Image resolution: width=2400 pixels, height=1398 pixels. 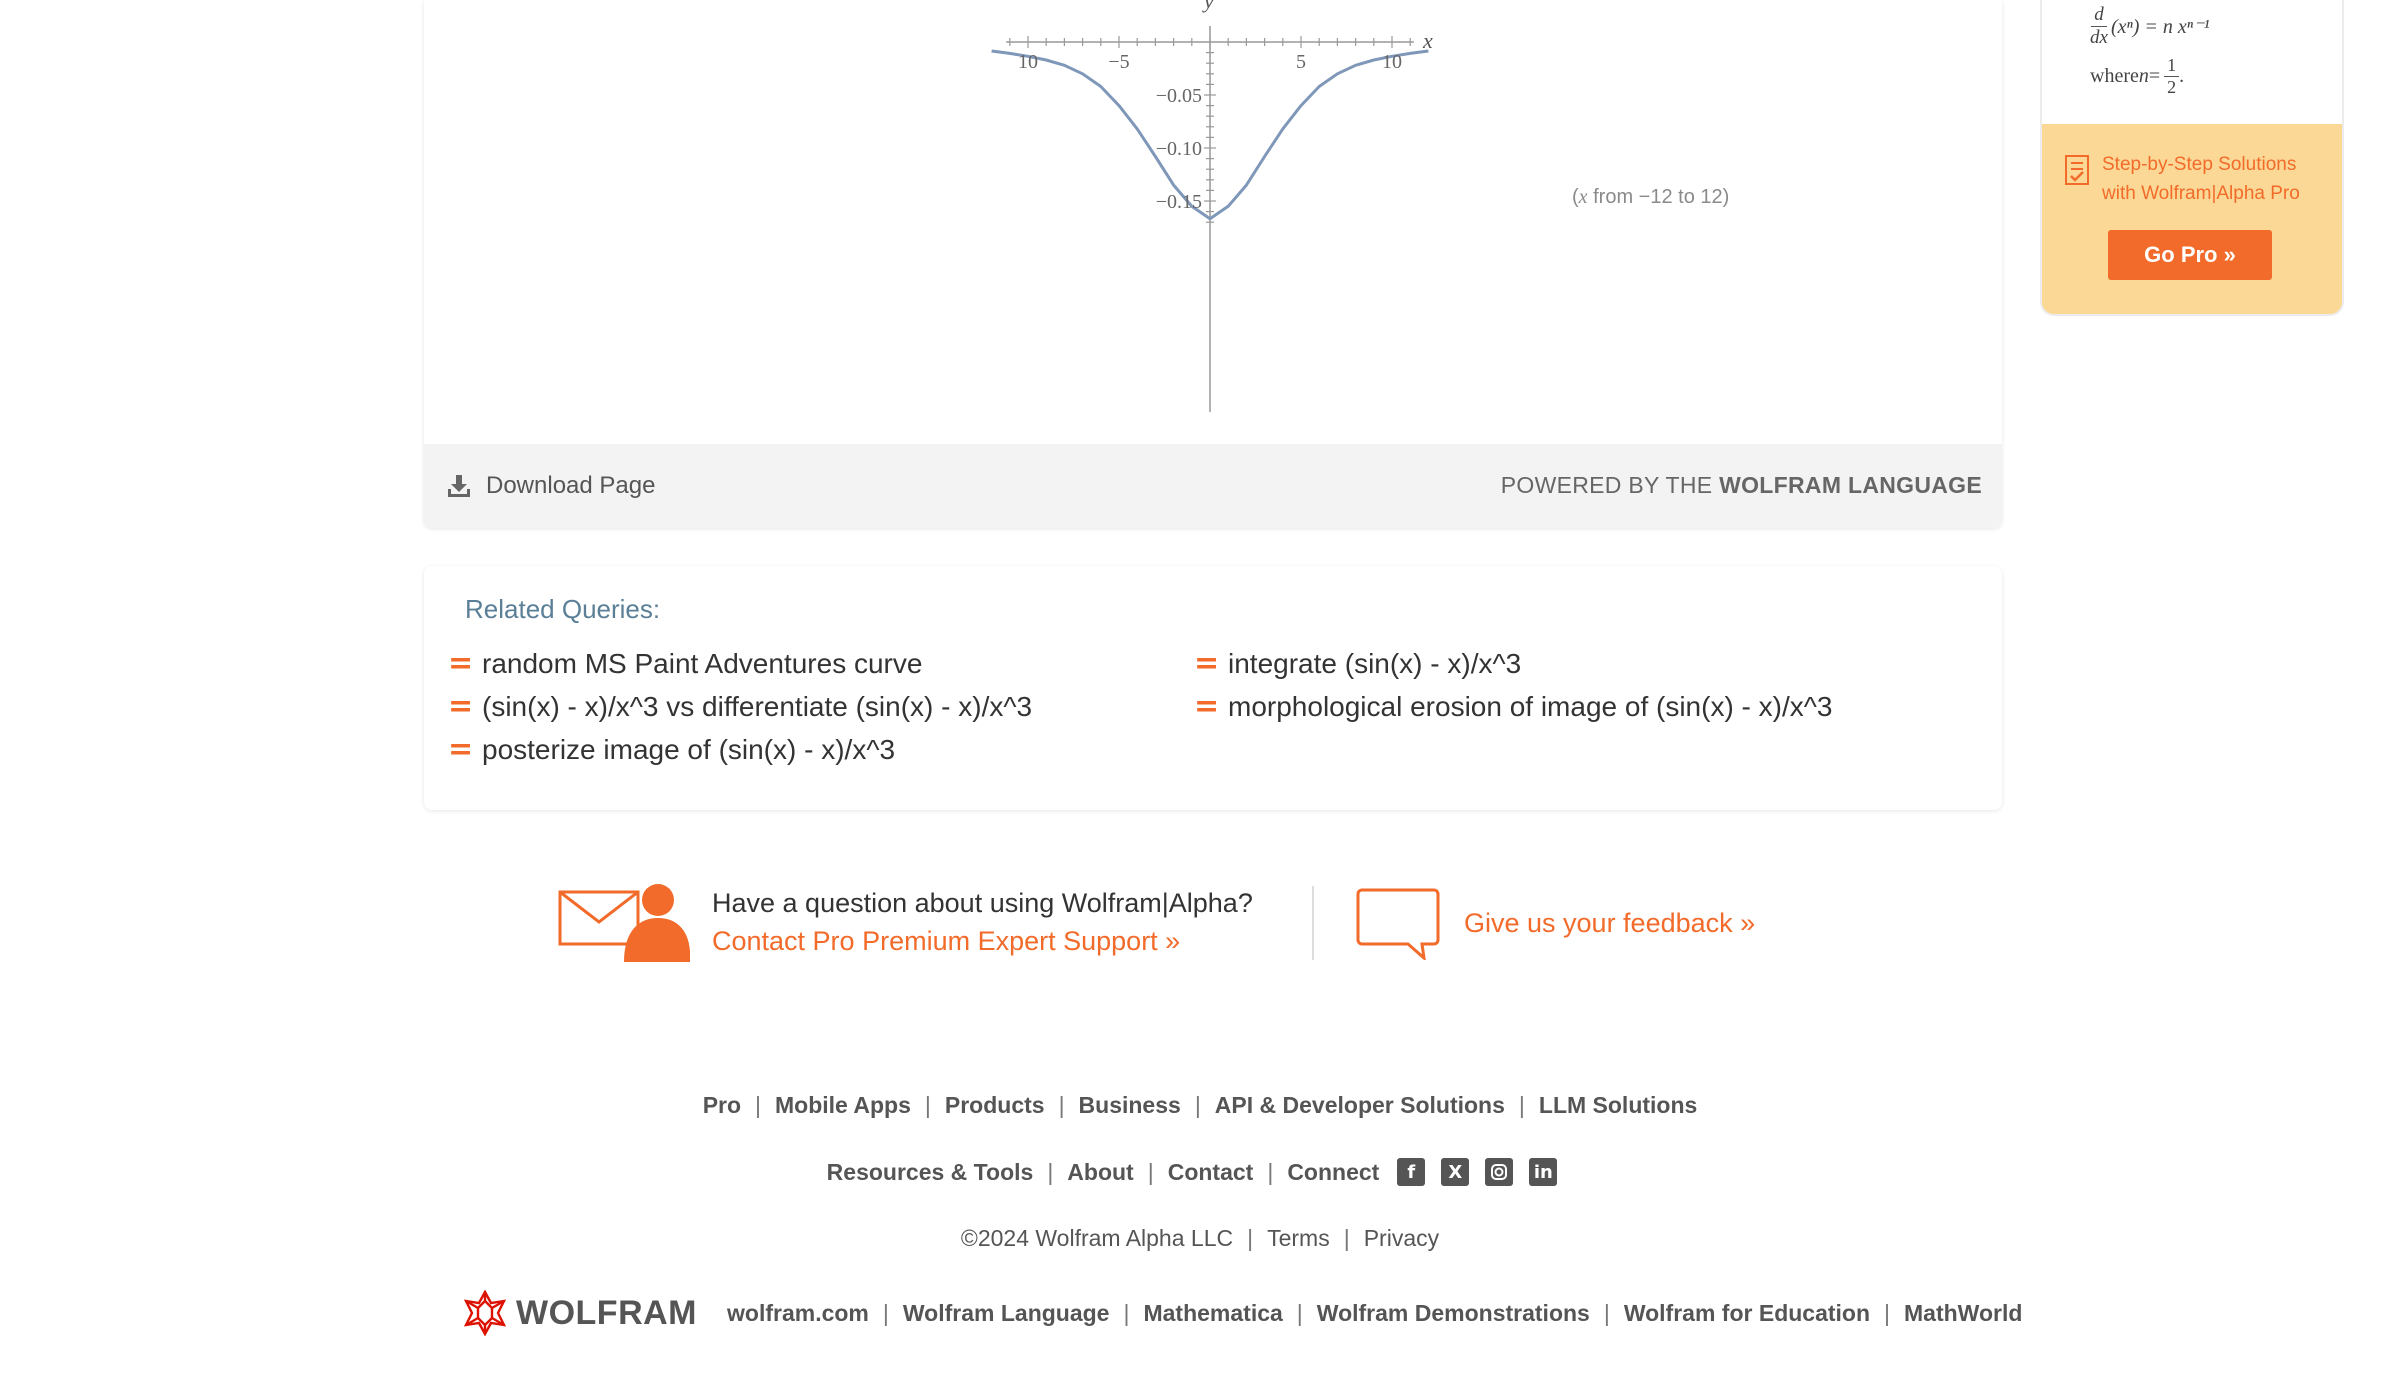 What do you see at coordinates (843, 1105) in the screenshot?
I see `footer-link-mobile-apps: Mobile Apps` at bounding box center [843, 1105].